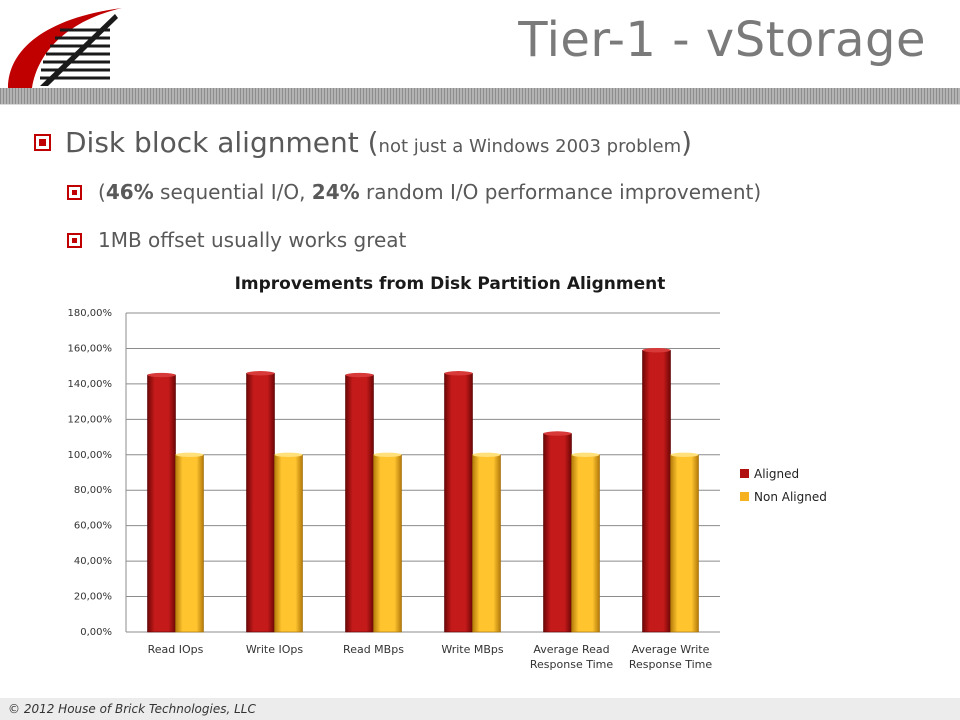 The height and width of the screenshot is (720, 960). What do you see at coordinates (335, 192) in the screenshot?
I see `bullet-2-rand-pct: 24%` at bounding box center [335, 192].